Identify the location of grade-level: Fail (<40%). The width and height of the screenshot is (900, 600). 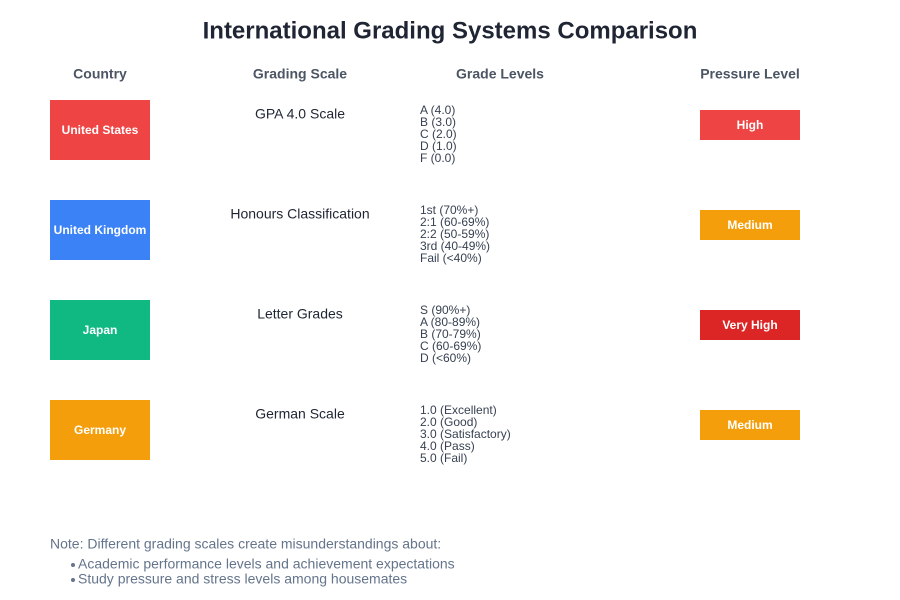
(451, 258).